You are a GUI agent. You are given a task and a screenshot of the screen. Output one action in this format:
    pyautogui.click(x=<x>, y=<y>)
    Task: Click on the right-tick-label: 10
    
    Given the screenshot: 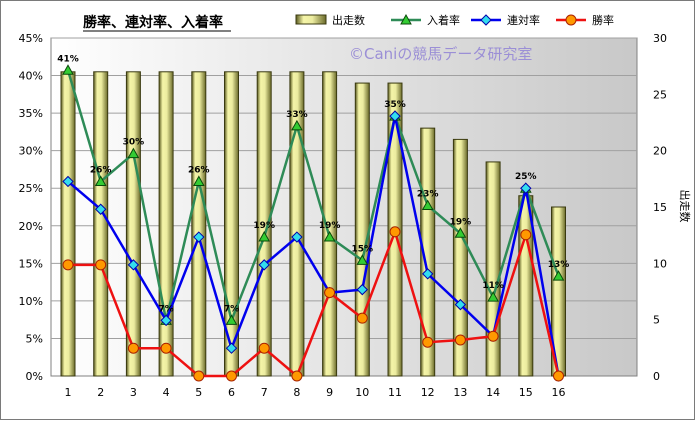 What is the action you would take?
    pyautogui.click(x=660, y=263)
    